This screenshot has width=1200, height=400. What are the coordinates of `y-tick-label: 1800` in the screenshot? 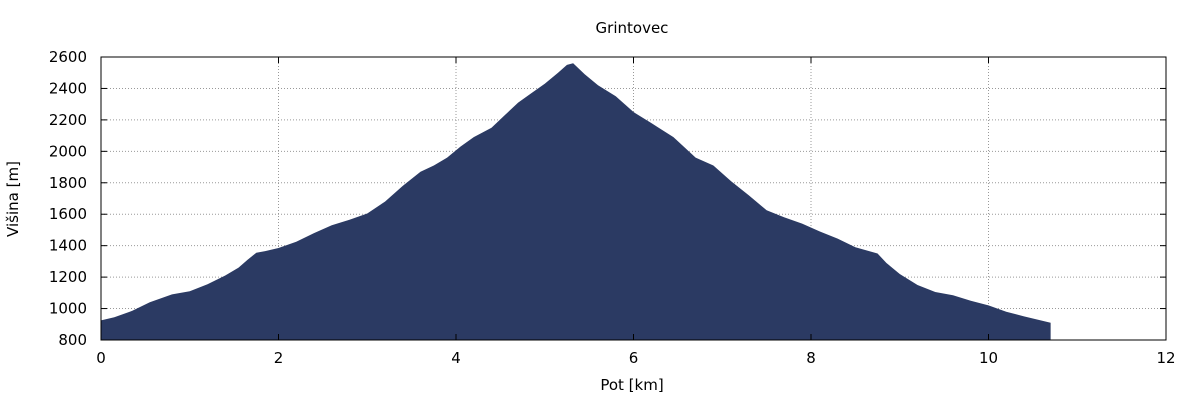 It's located at (68, 183).